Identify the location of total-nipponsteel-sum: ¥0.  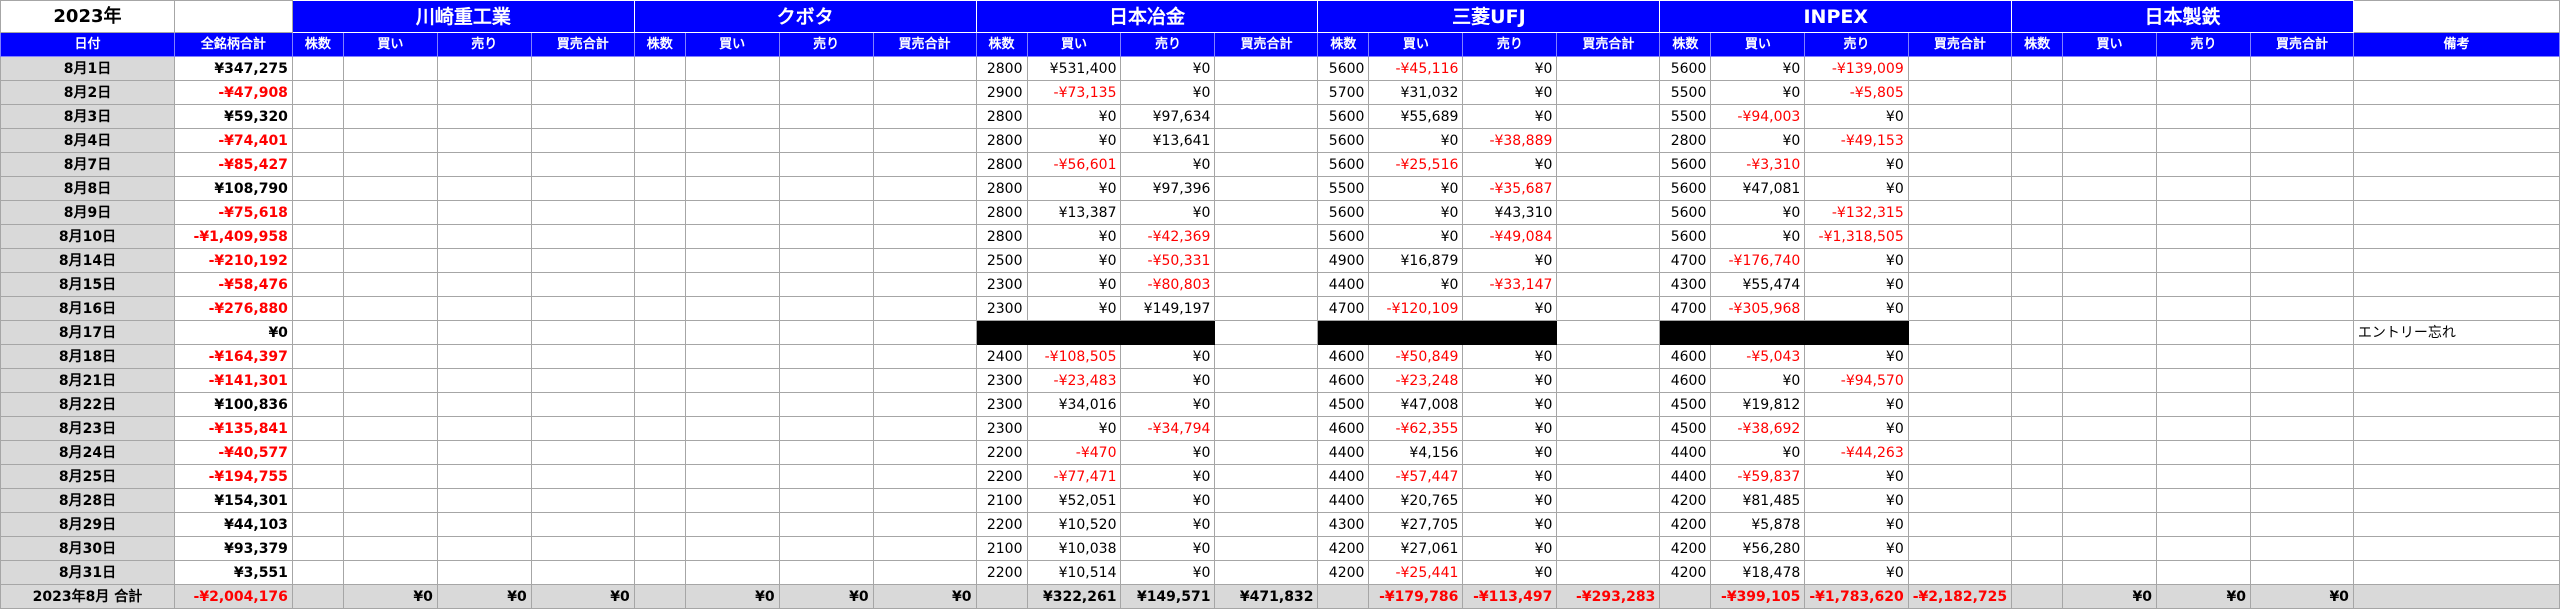
(2301, 596).